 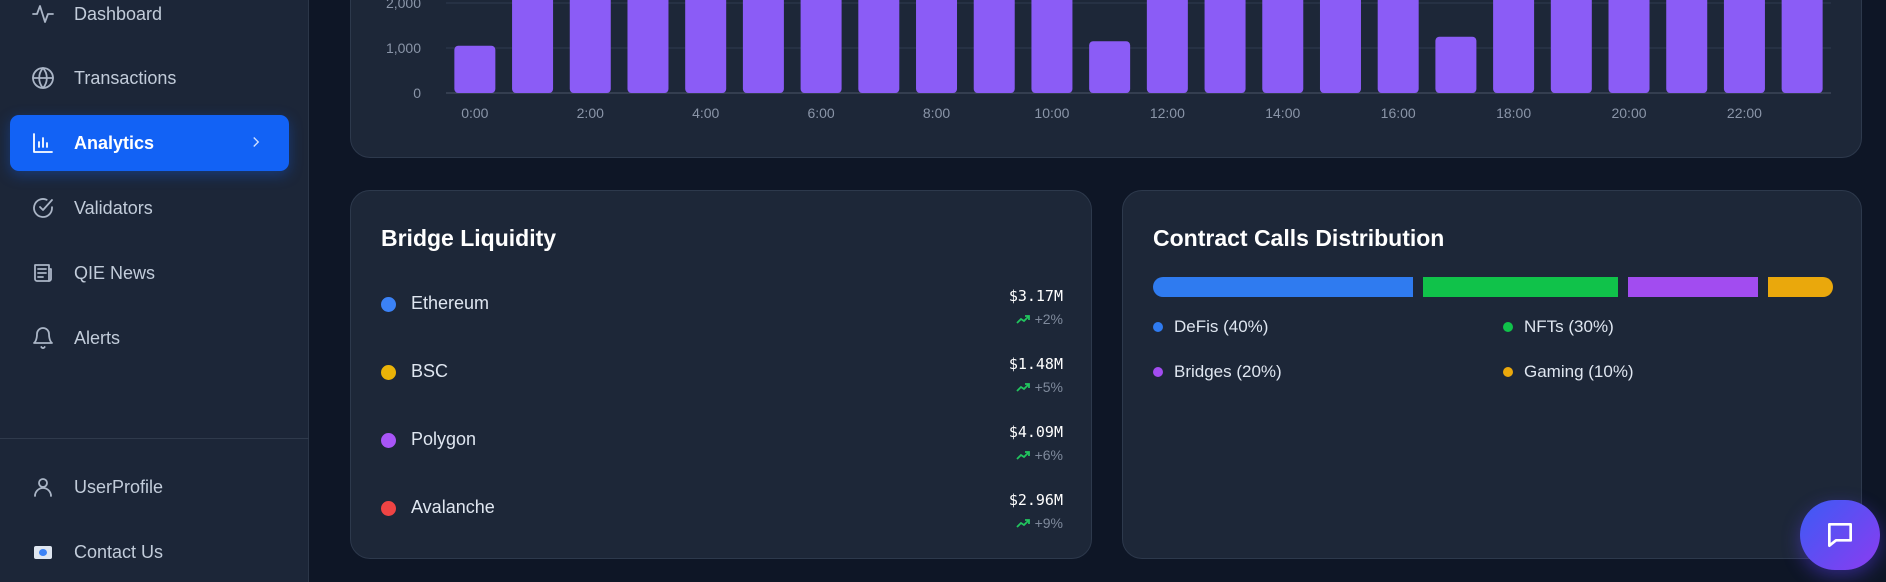 I want to click on x-tick-label: 12:00, so click(x=1167, y=113).